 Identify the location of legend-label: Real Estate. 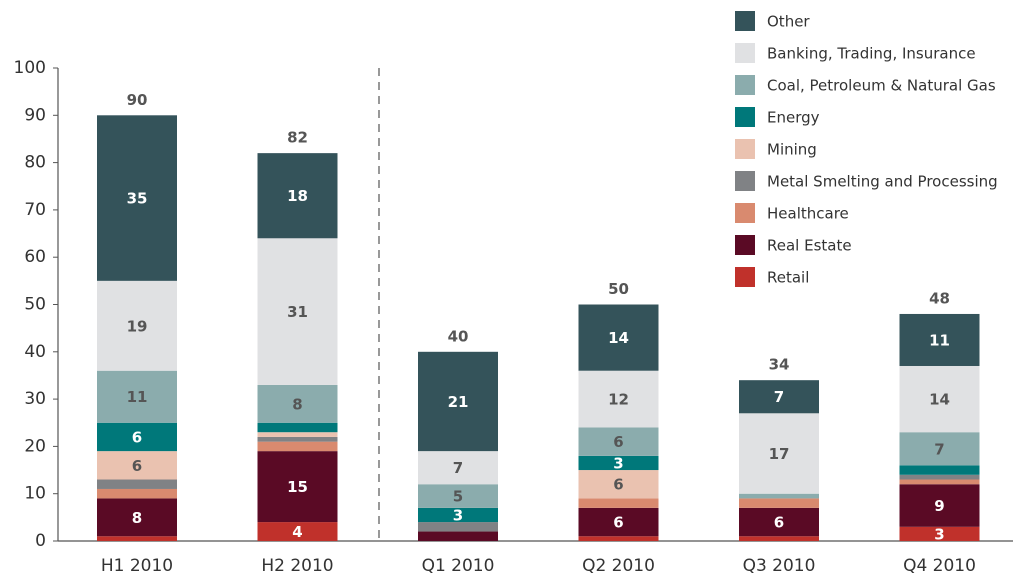
(809, 246).